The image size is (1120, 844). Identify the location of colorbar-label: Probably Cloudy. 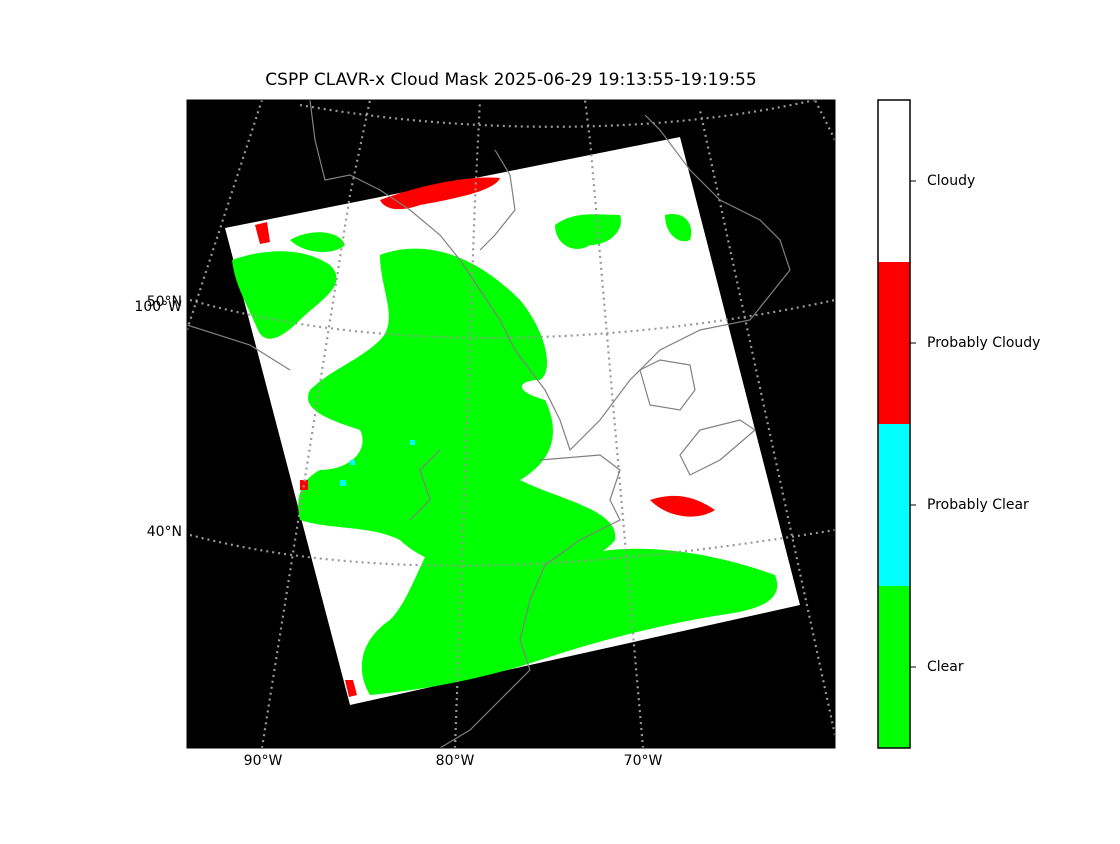
(983, 343).